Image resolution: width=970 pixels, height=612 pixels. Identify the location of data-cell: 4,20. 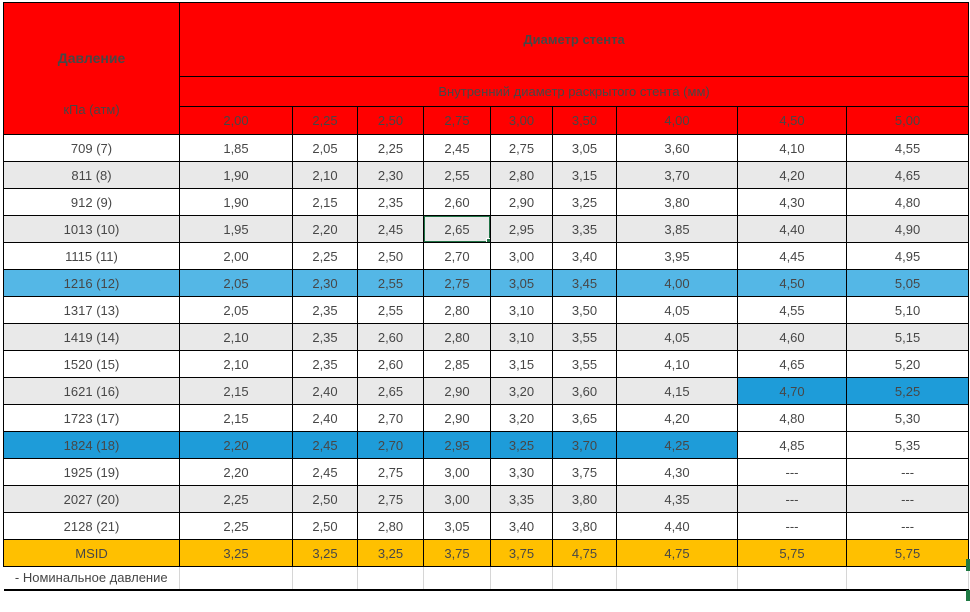
(677, 418).